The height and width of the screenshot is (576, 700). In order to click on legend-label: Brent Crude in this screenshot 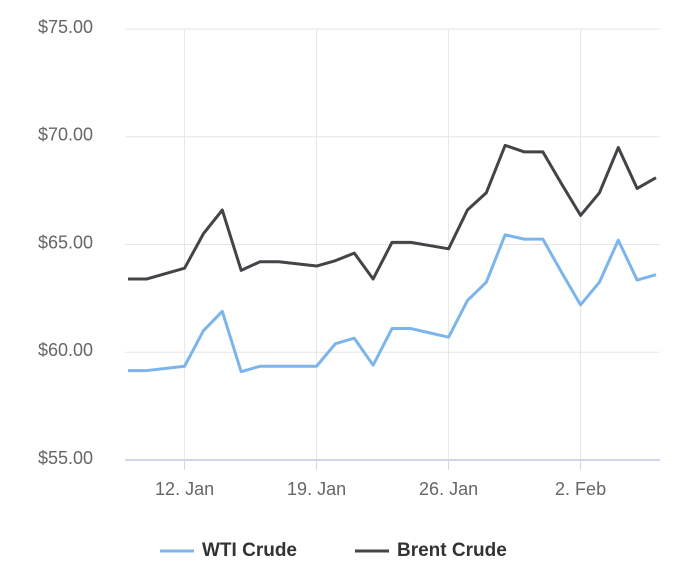, I will do `click(452, 550)`.